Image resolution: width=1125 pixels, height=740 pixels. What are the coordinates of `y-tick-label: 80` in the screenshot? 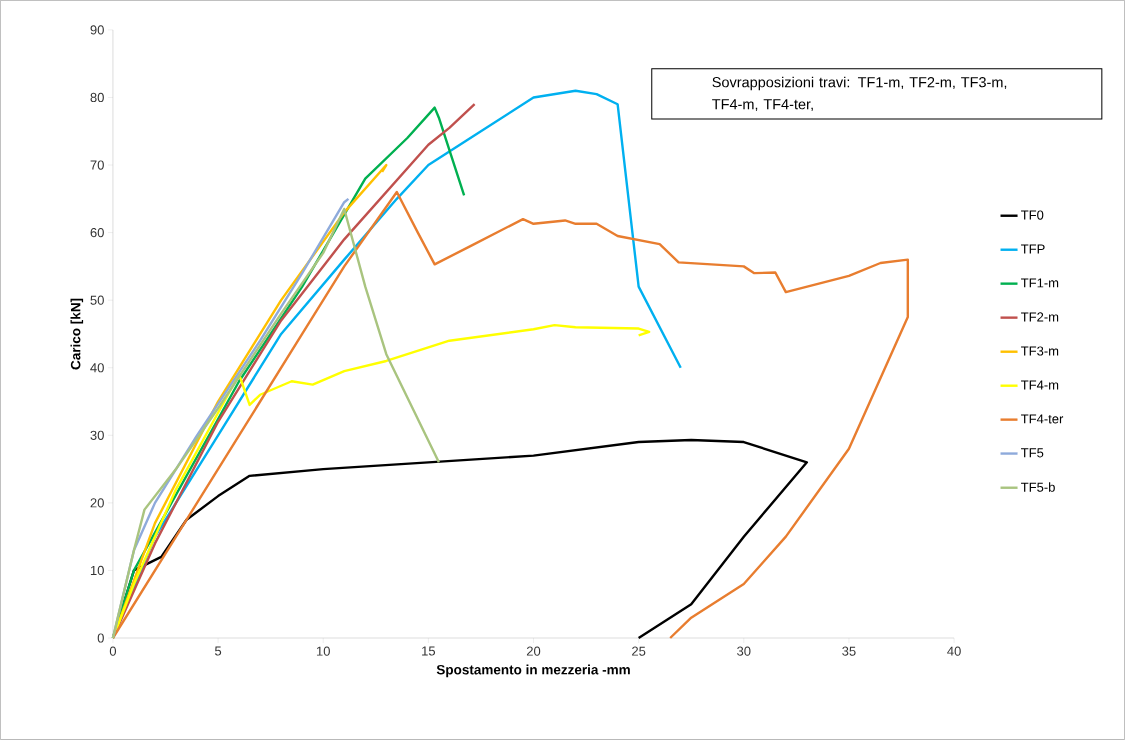 It's located at (97, 97).